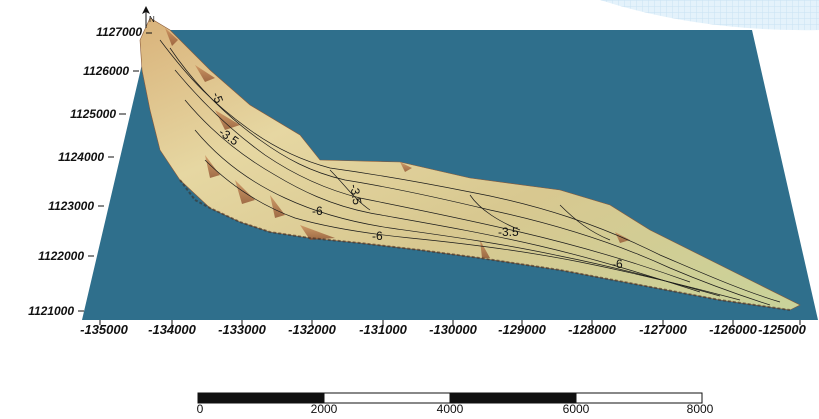 The width and height of the screenshot is (819, 419). Describe the element at coordinates (663, 329) in the screenshot. I see `x-axis-label: -127000` at that location.